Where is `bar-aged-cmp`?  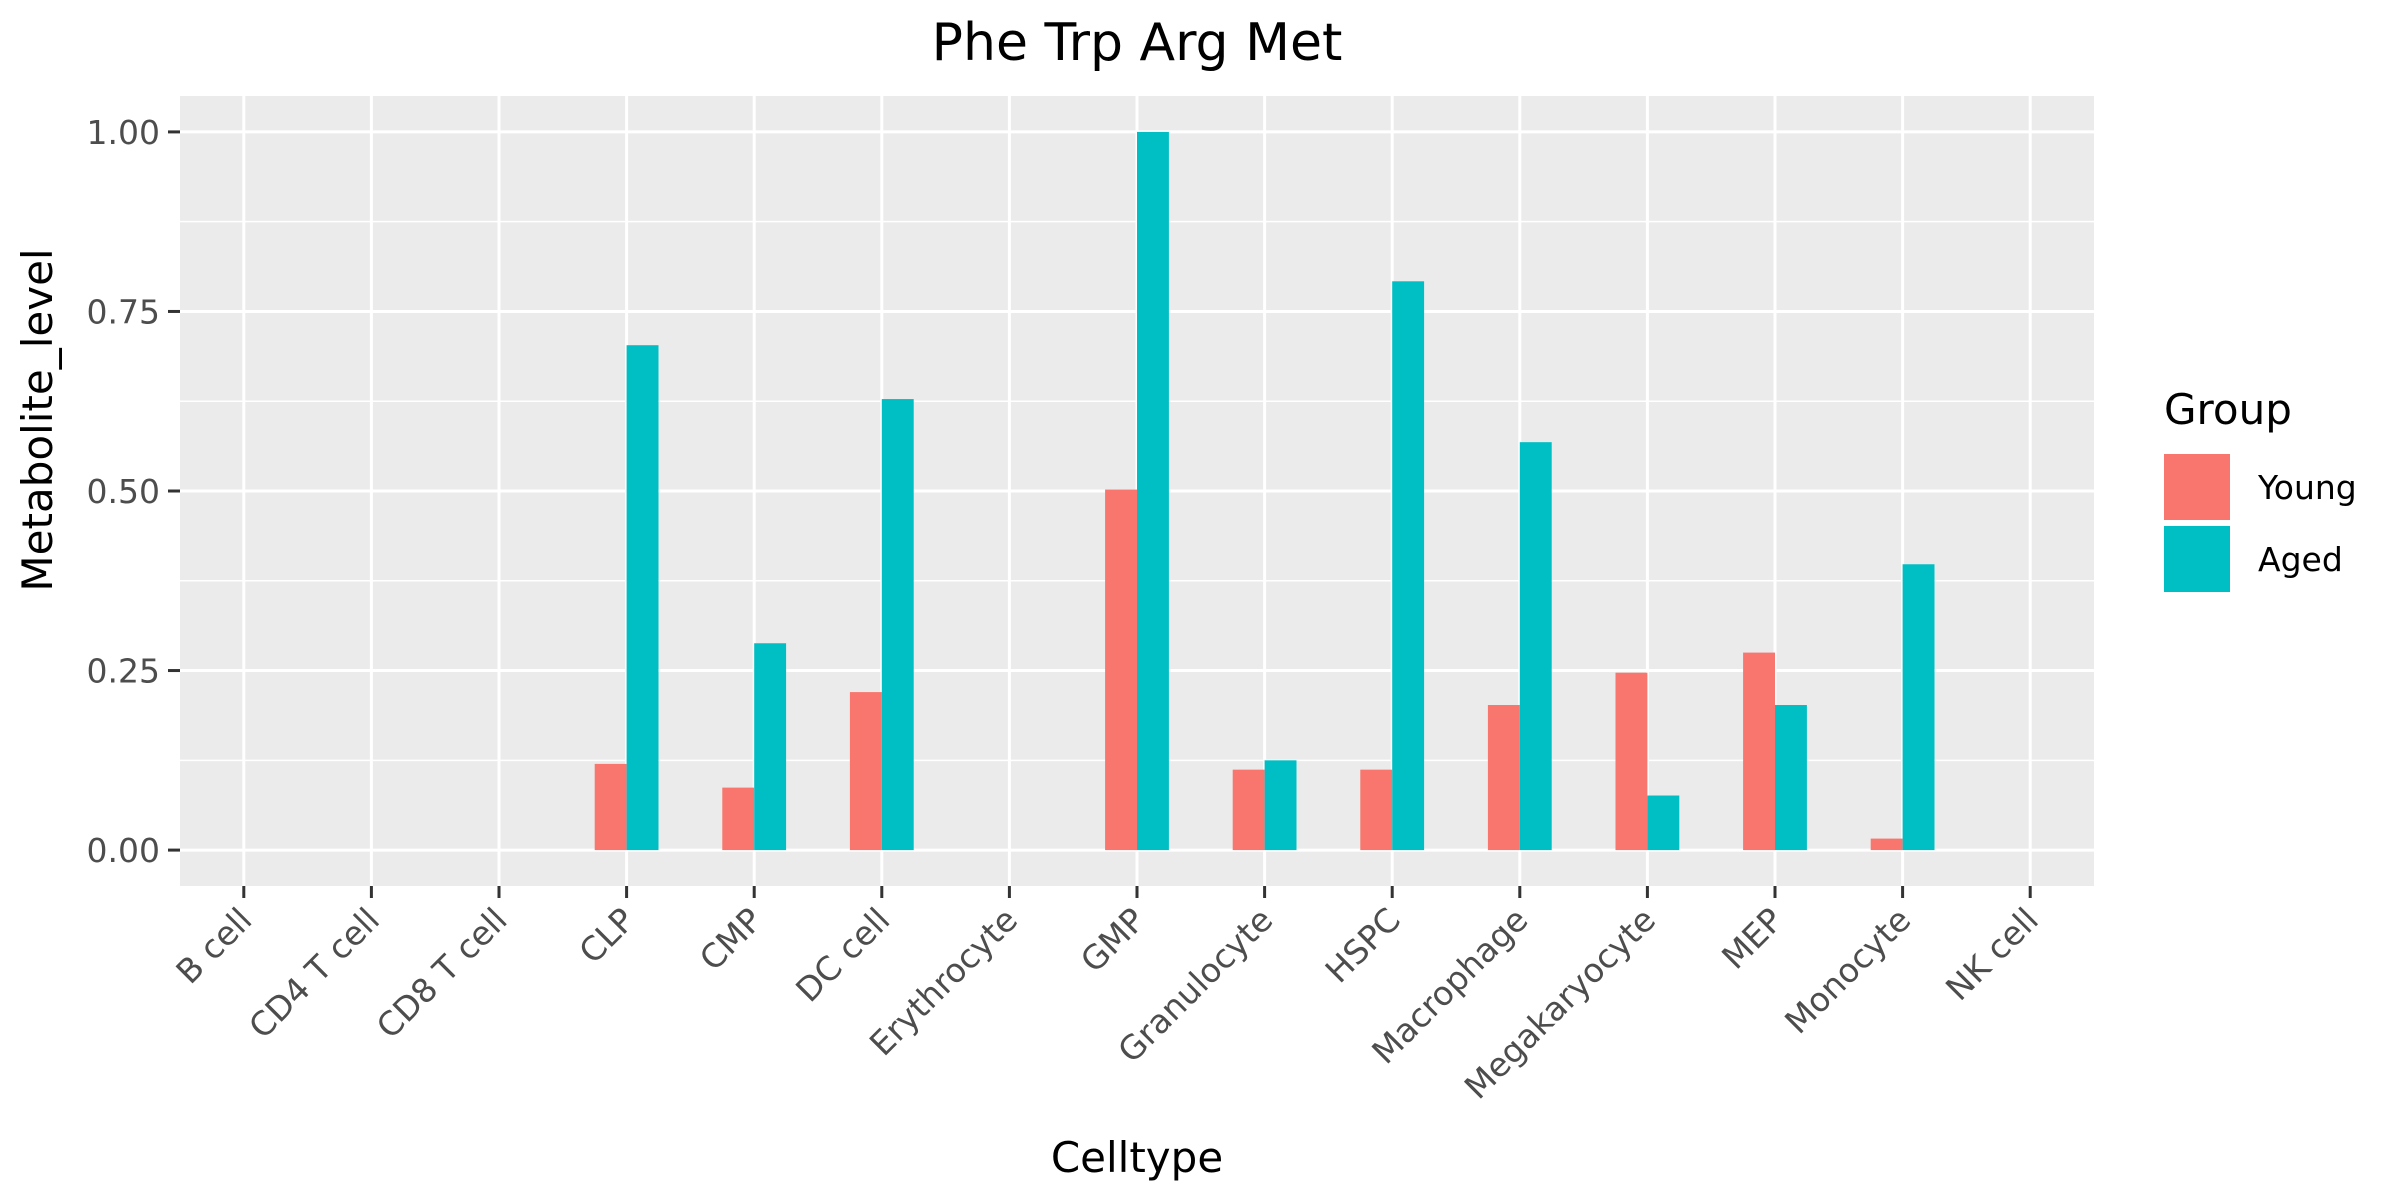 bar-aged-cmp is located at coordinates (770, 747).